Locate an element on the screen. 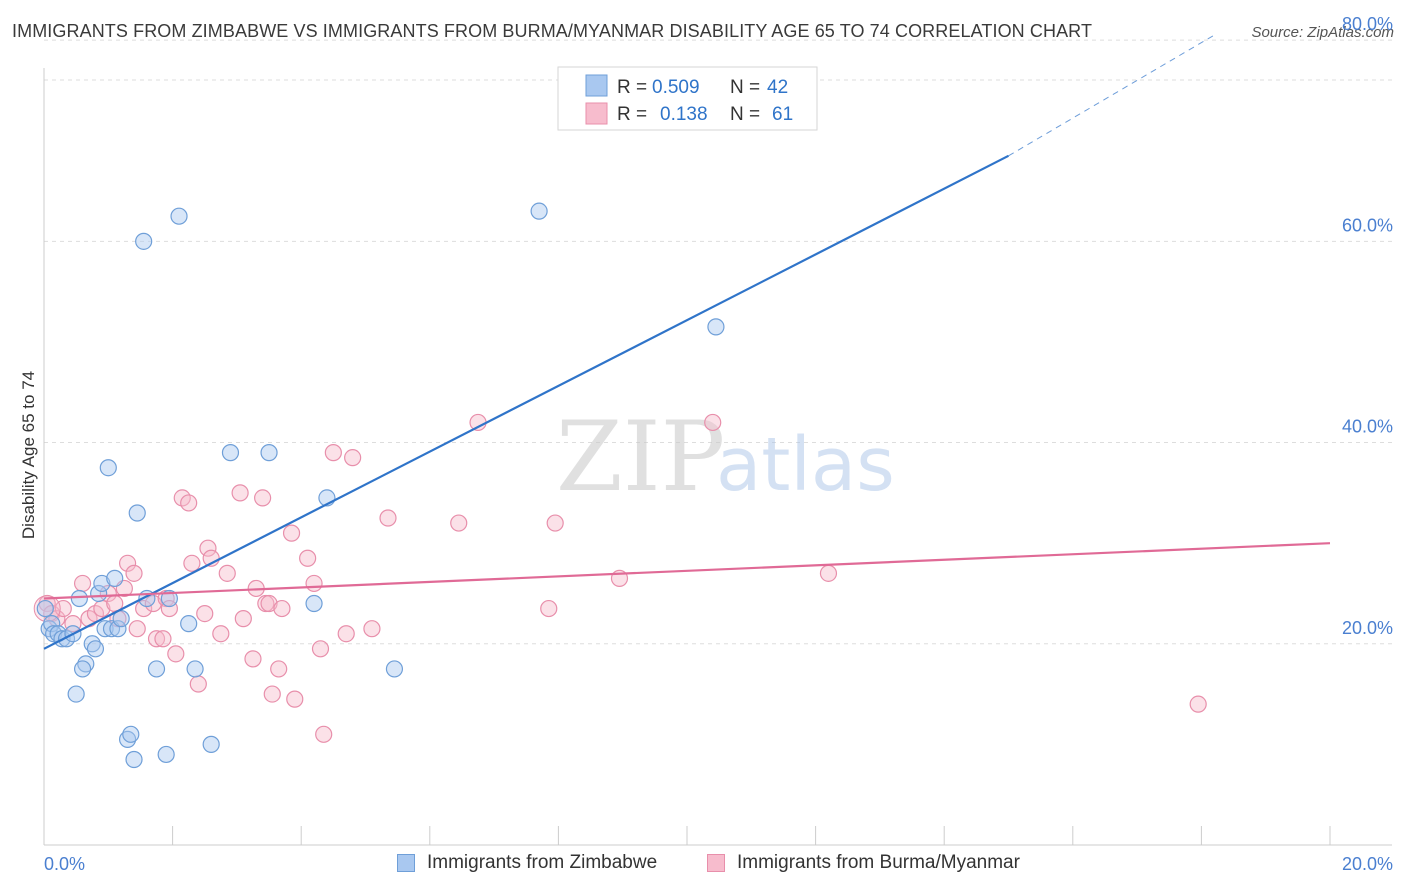 Image resolution: width=1406 pixels, height=892 pixels. legend-item-zimbabwe: Immigrants from Zimbabwe is located at coordinates (527, 863).